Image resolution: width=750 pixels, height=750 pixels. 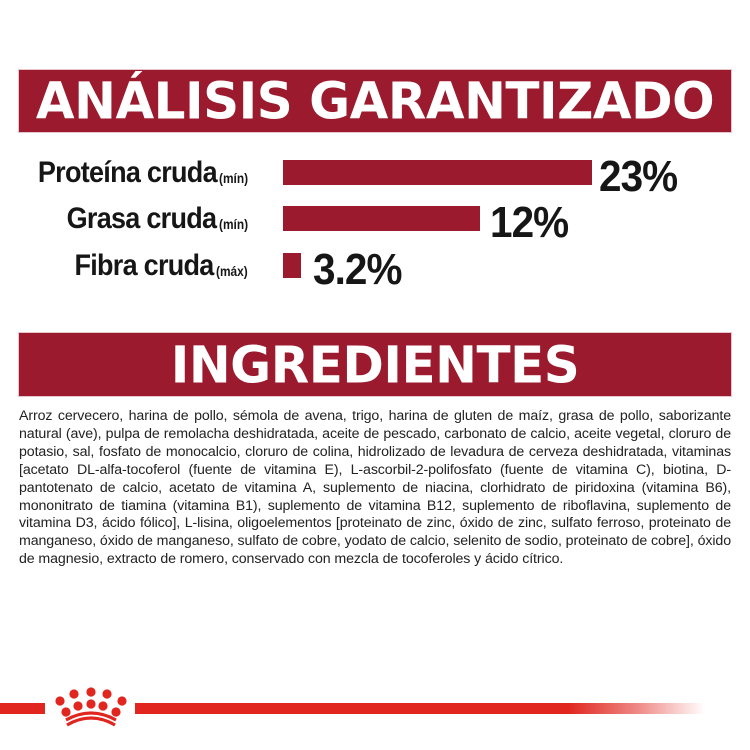 I want to click on nutrient-name: Proteína cruda, so click(x=127, y=172).